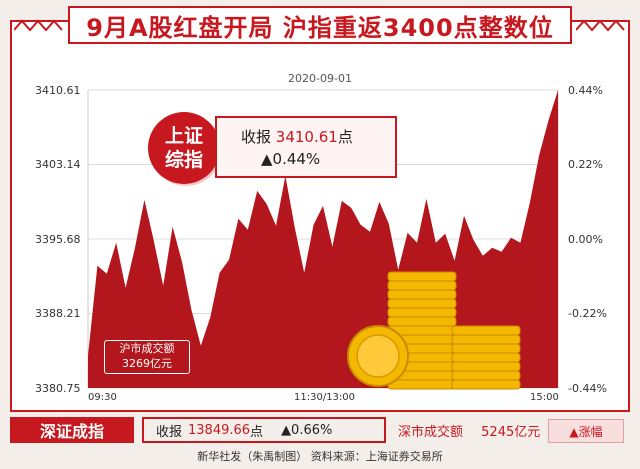  I want to click on chart-date: 2020-09-01, so click(320, 78).